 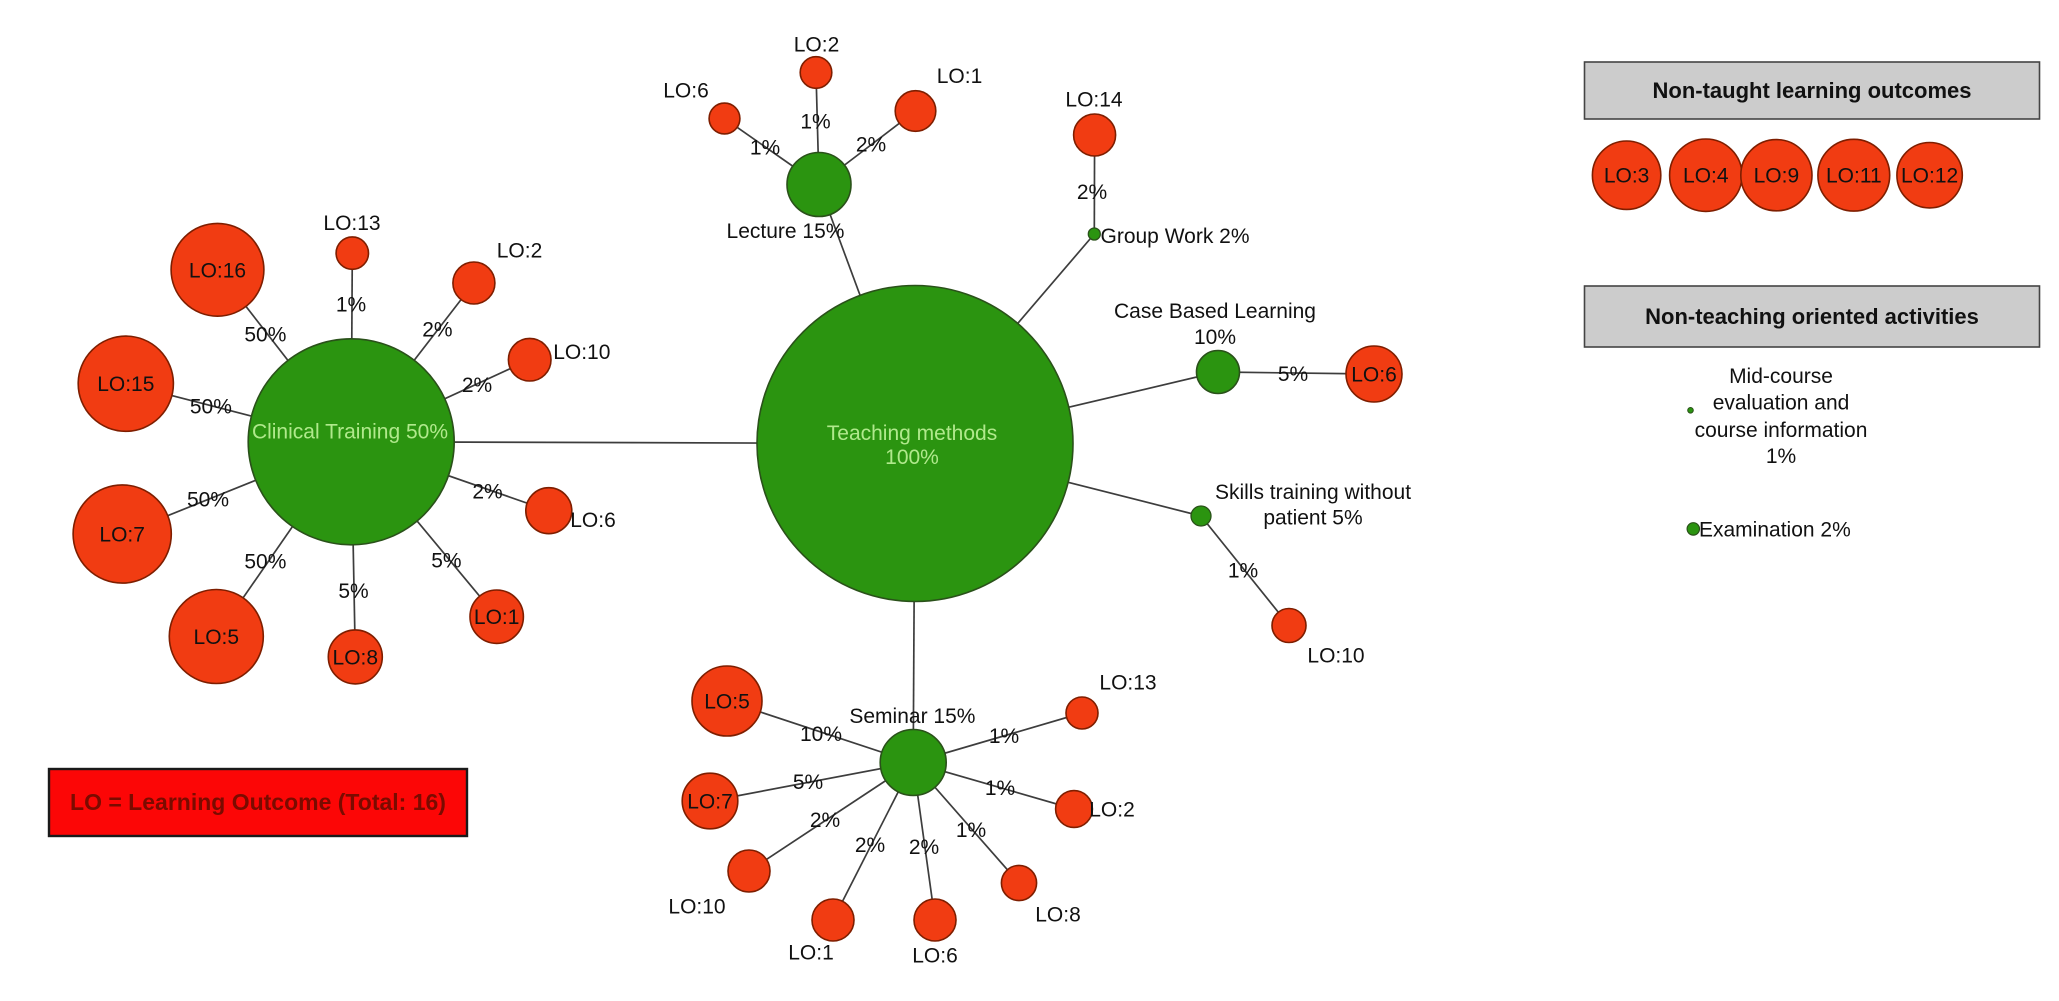 I want to click on svg-text: Lecture 15%, so click(x=786, y=231).